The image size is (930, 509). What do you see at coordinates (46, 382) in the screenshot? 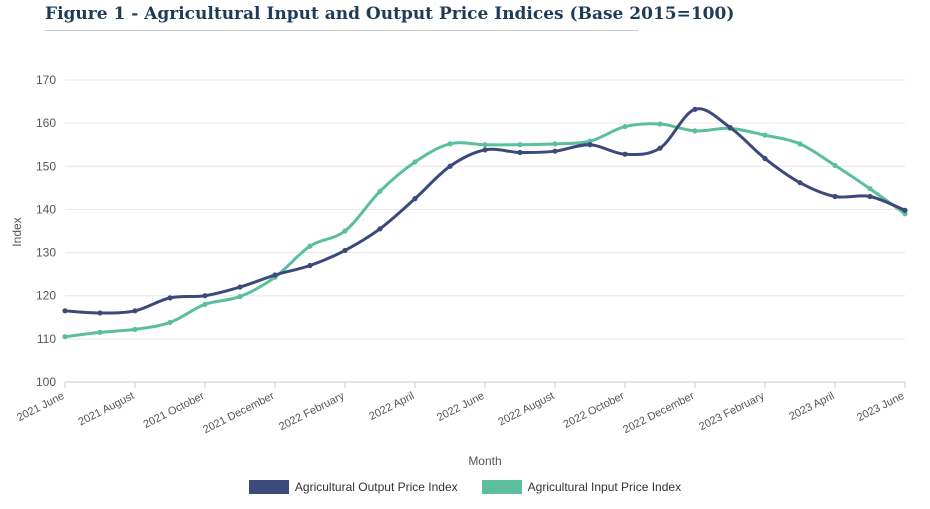
I see `y-tick-label: 100` at bounding box center [46, 382].